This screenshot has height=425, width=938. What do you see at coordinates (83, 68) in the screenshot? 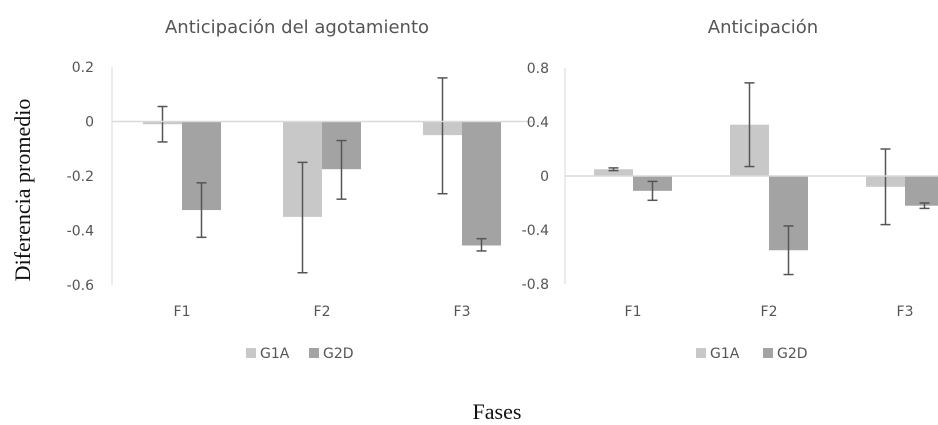
I see `y-tick-label: 0.2` at bounding box center [83, 68].